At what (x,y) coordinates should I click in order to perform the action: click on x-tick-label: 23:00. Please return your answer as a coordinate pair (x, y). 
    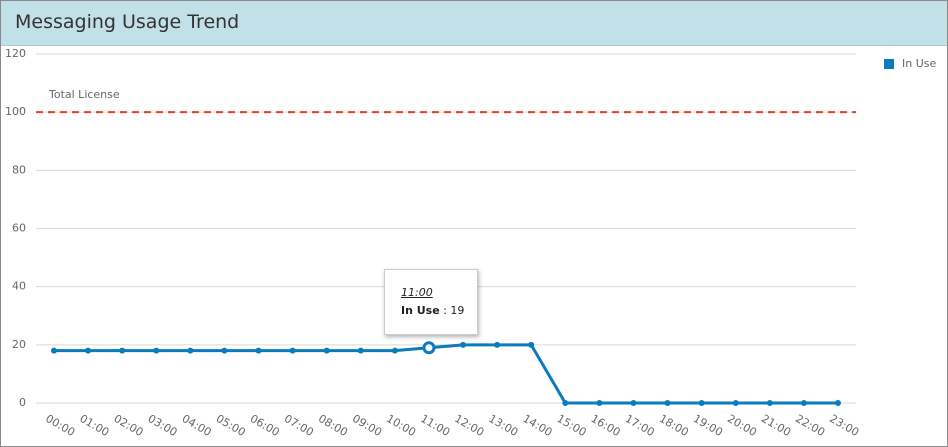
    Looking at the image, I should click on (844, 425).